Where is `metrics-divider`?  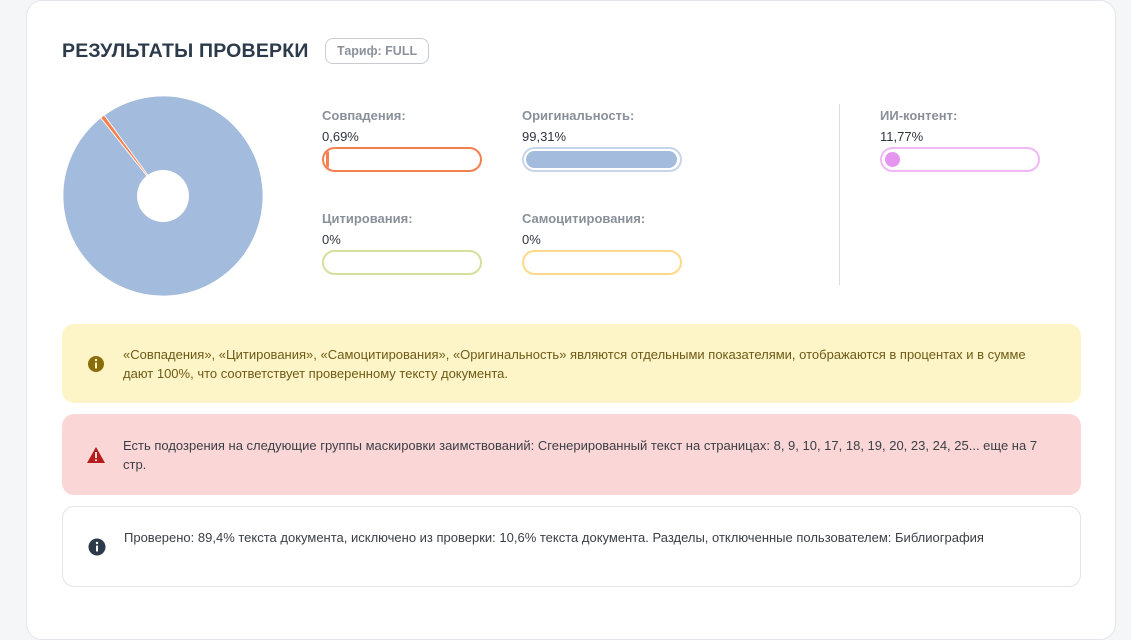 metrics-divider is located at coordinates (839, 194).